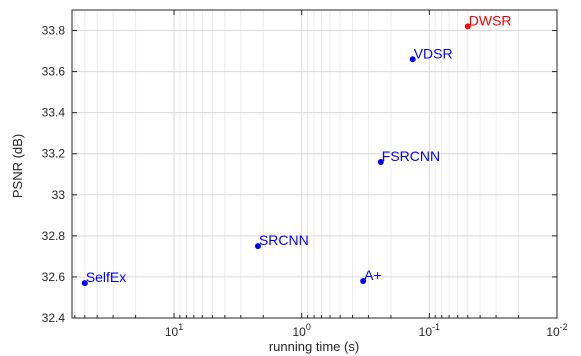  What do you see at coordinates (59, 195) in the screenshot?
I see `y-tick-label: 33` at bounding box center [59, 195].